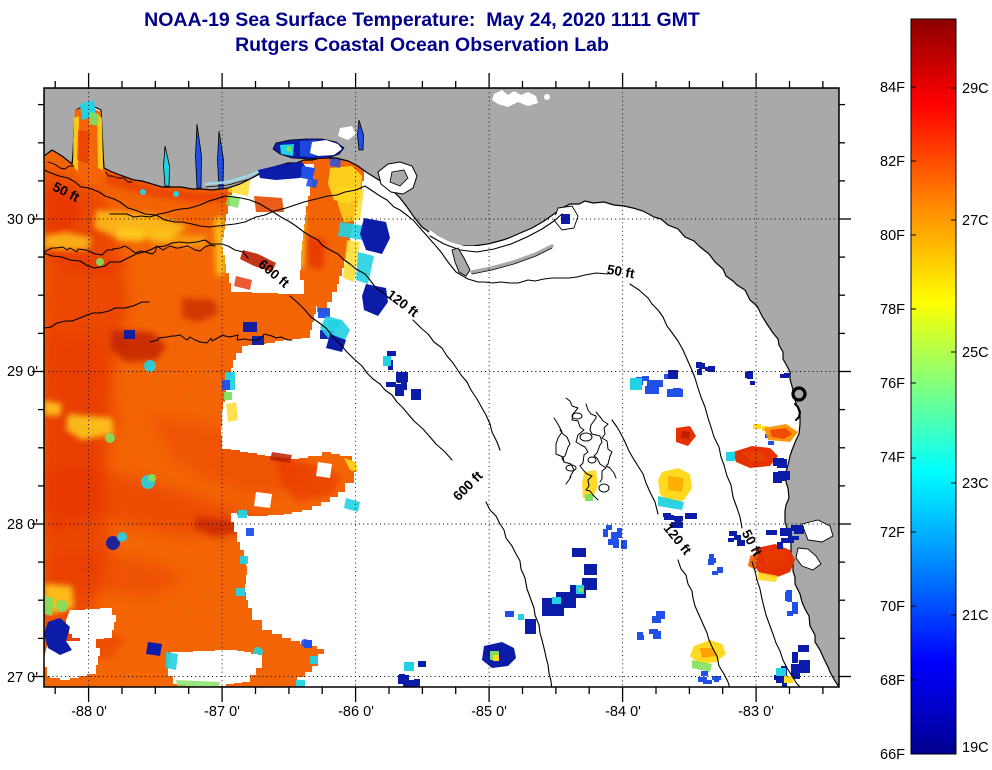 This screenshot has width=992, height=770. What do you see at coordinates (756, 712) in the screenshot?
I see `svg-text: -83 0'` at bounding box center [756, 712].